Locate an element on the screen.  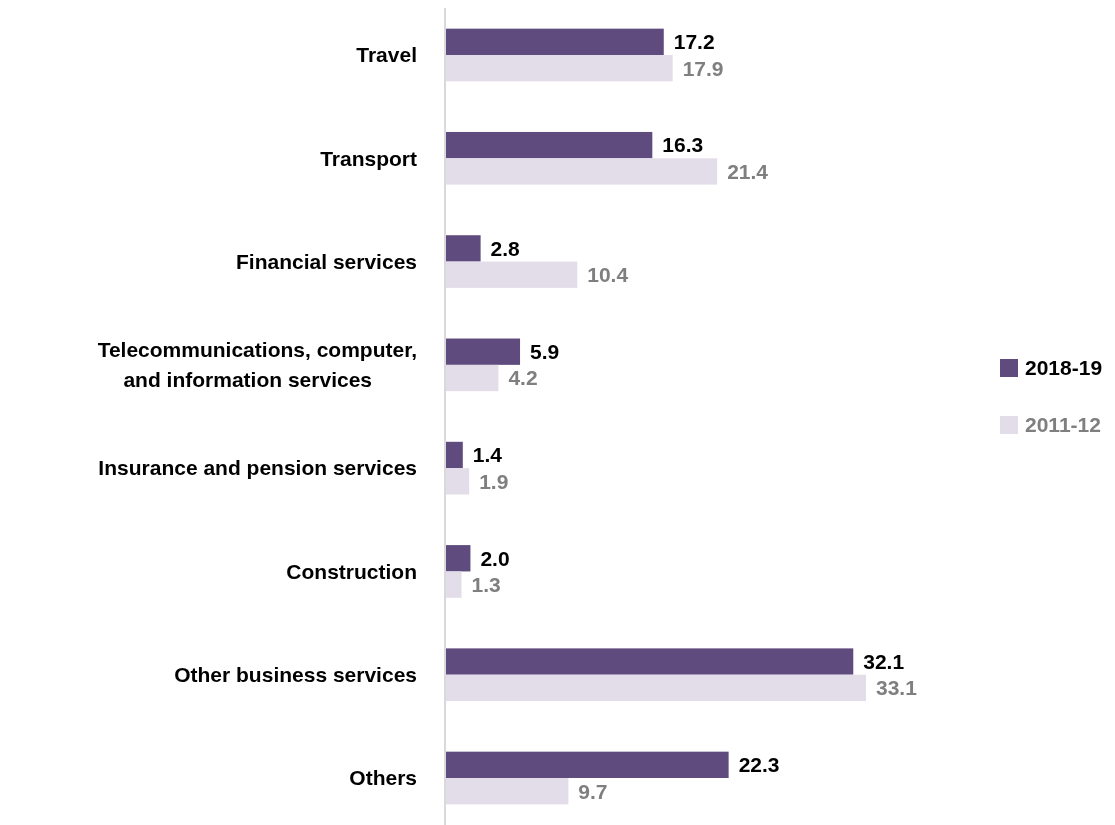
data-label: 5.9 is located at coordinates (545, 352).